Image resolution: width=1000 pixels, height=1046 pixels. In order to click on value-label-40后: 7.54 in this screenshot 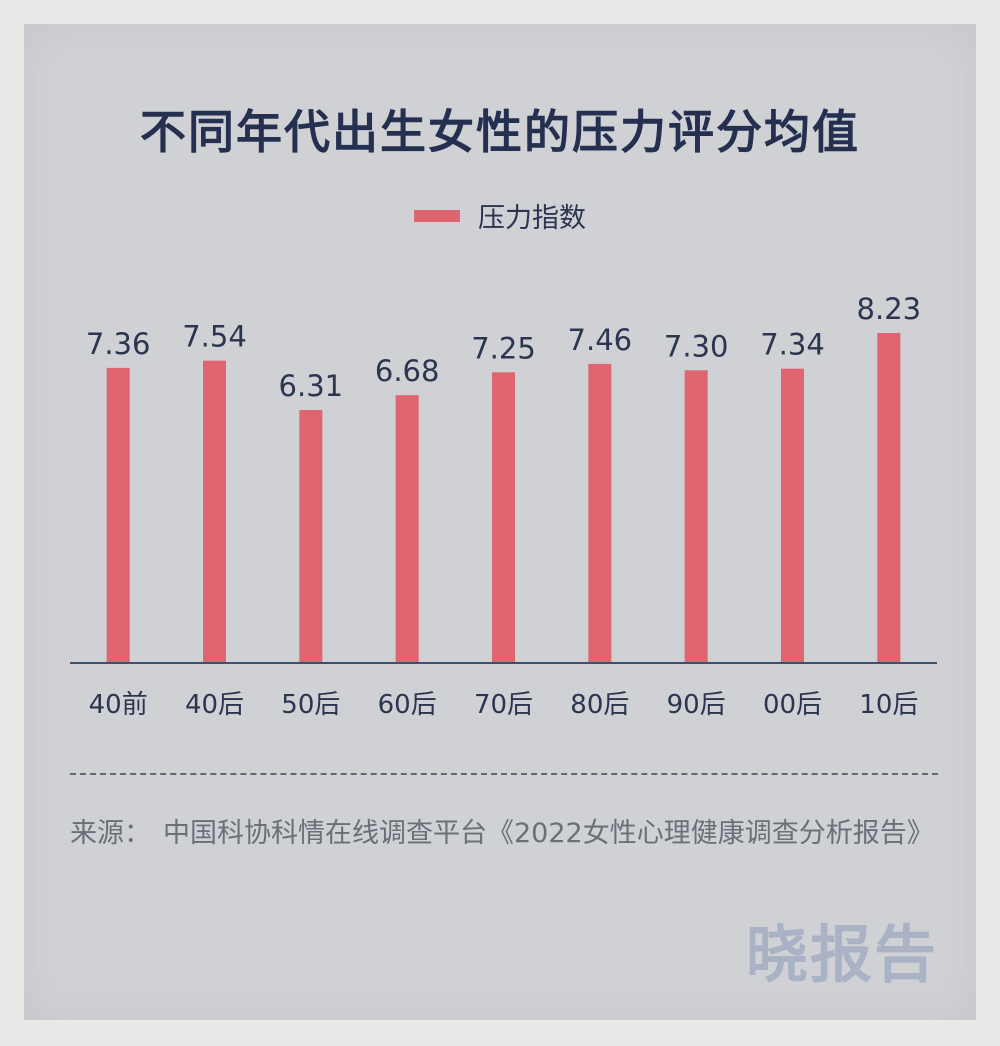, I will do `click(214, 337)`.